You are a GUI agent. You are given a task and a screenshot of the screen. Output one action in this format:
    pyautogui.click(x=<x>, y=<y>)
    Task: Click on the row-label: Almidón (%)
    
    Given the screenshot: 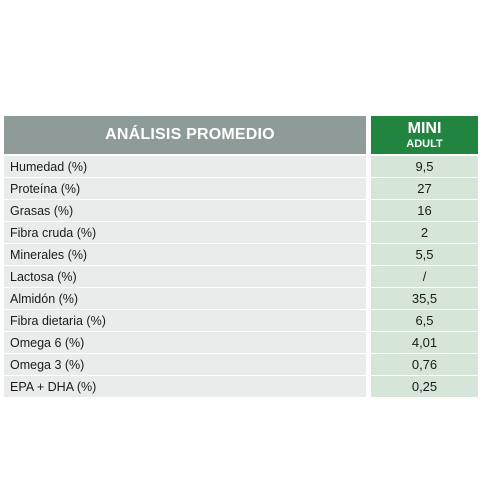 What is the action you would take?
    pyautogui.click(x=185, y=298)
    